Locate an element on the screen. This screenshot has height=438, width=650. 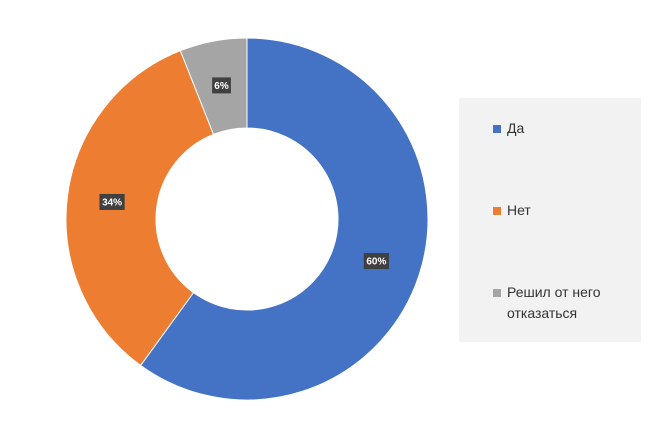
legend-label-da: Да is located at coordinates (516, 128).